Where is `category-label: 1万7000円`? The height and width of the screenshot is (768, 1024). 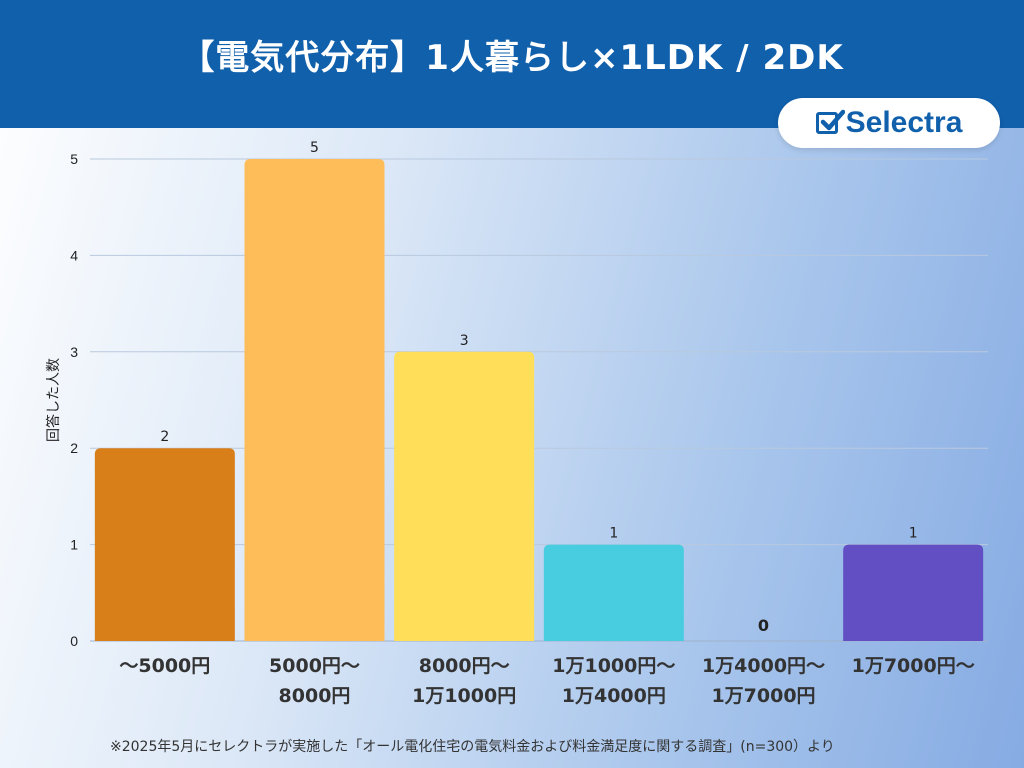
category-label: 1万7000円 is located at coordinates (763, 696).